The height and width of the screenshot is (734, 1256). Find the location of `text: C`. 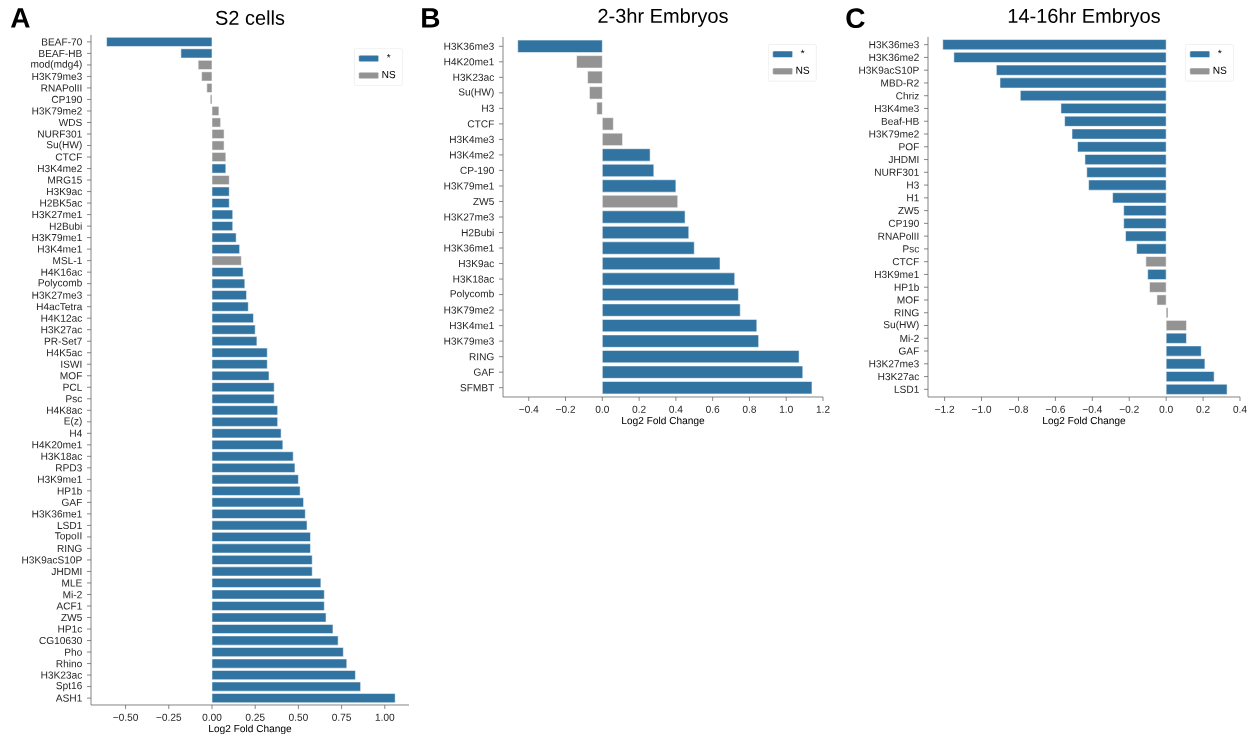

text: C is located at coordinates (855, 18).